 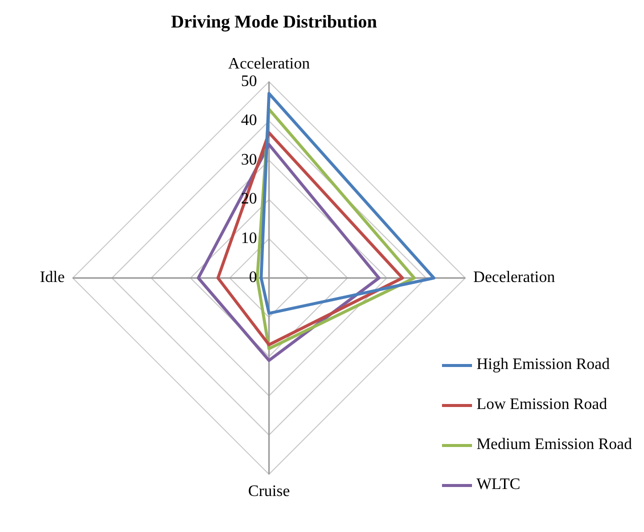 I want to click on legend-label: High Emission Road, so click(x=543, y=365).